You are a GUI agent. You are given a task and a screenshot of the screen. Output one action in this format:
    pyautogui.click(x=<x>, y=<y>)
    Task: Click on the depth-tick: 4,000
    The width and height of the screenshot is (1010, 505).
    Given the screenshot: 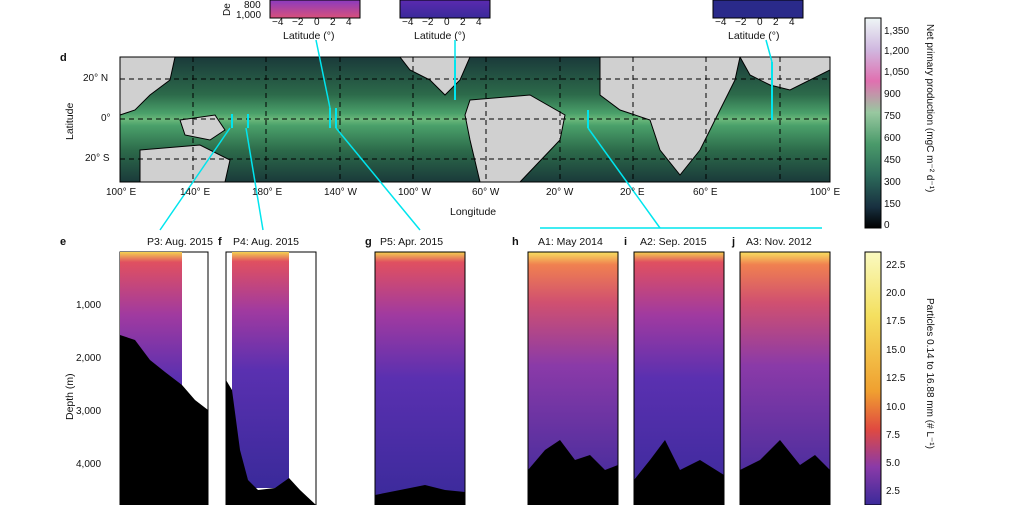 What is the action you would take?
    pyautogui.click(x=89, y=464)
    